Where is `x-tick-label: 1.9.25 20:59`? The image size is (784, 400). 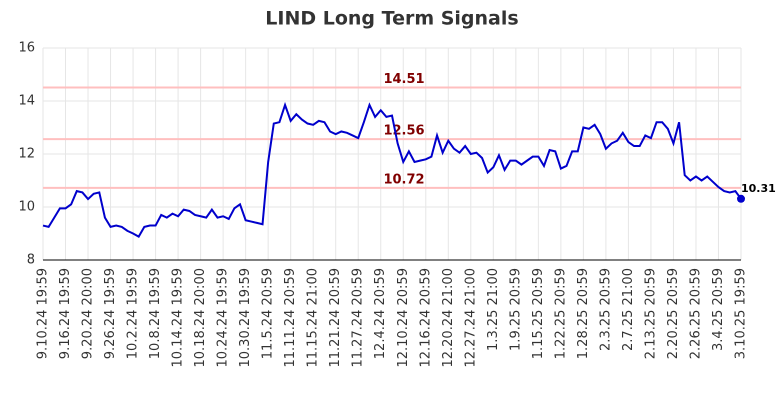 x-tick-label: 1.9.25 20:59 is located at coordinates (515, 309).